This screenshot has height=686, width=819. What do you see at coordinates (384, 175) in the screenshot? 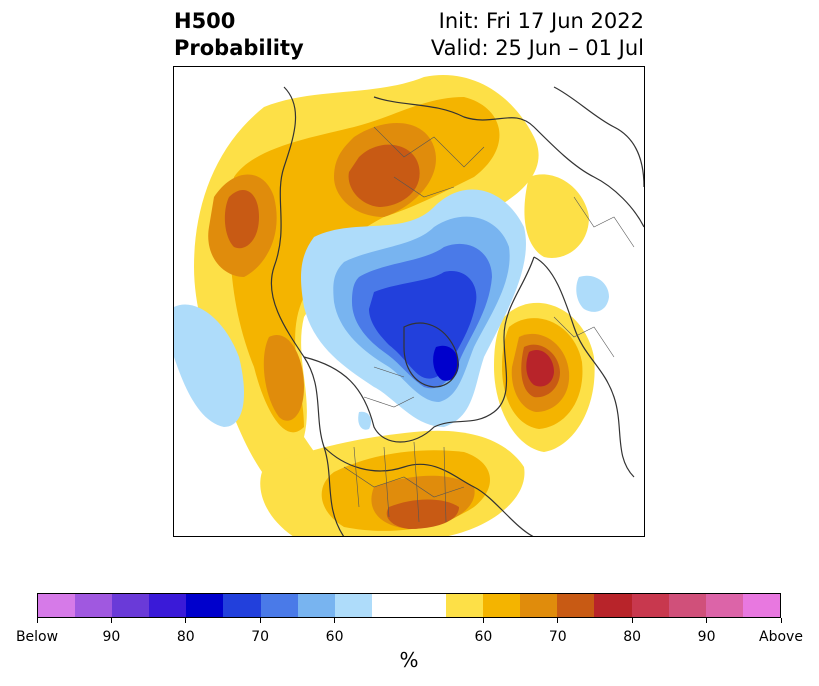
I see `above-region-siberia-core` at bounding box center [384, 175].